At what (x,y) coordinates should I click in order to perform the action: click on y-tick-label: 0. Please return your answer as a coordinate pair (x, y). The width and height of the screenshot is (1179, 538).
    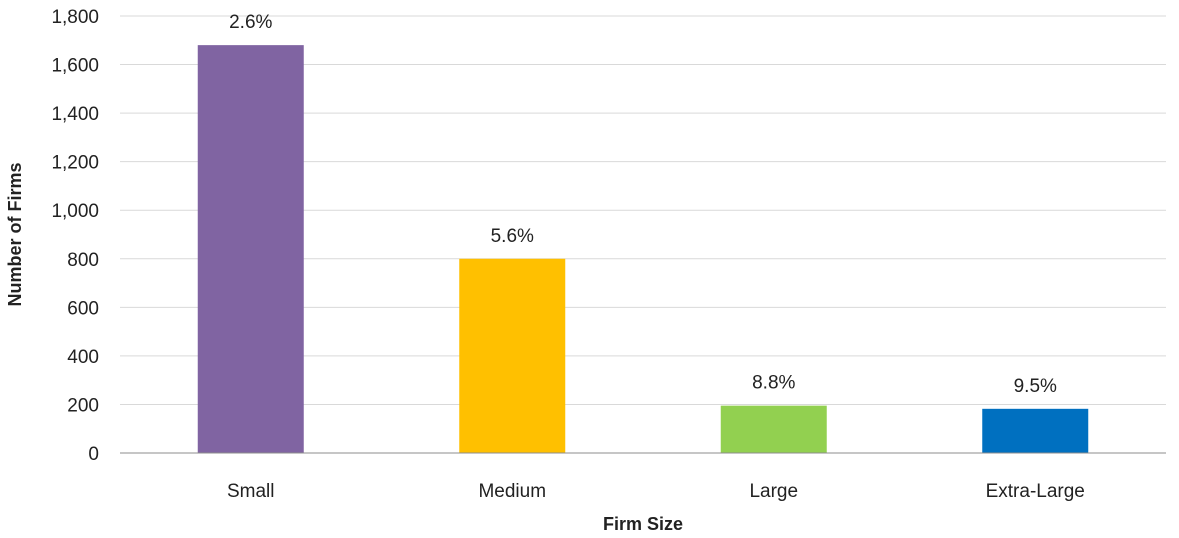
    Looking at the image, I should click on (93, 454).